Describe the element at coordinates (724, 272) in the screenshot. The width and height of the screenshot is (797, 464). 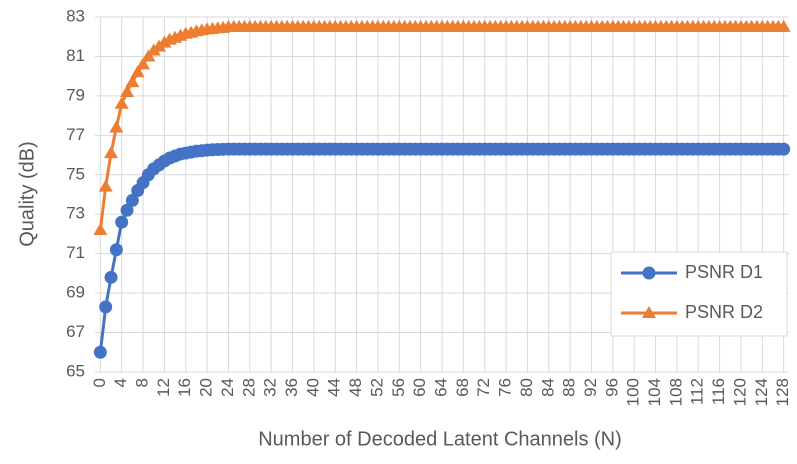
I see `legend-label: PSNR D1` at that location.